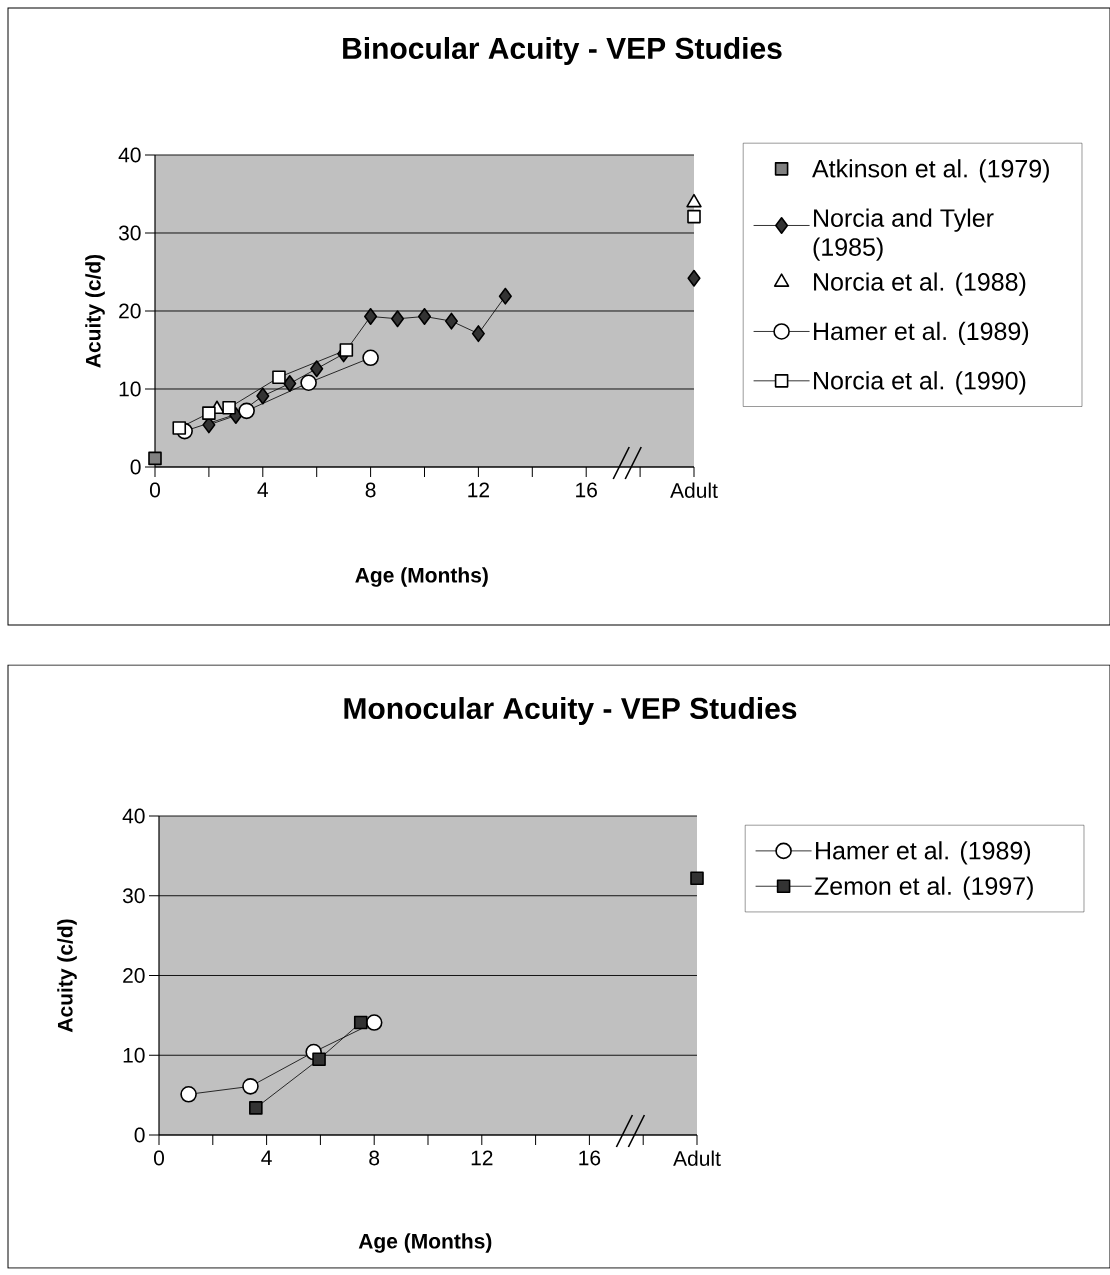 The width and height of the screenshot is (1110, 1275). I want to click on legend-label: Zemon et al. (1997), so click(923, 888).